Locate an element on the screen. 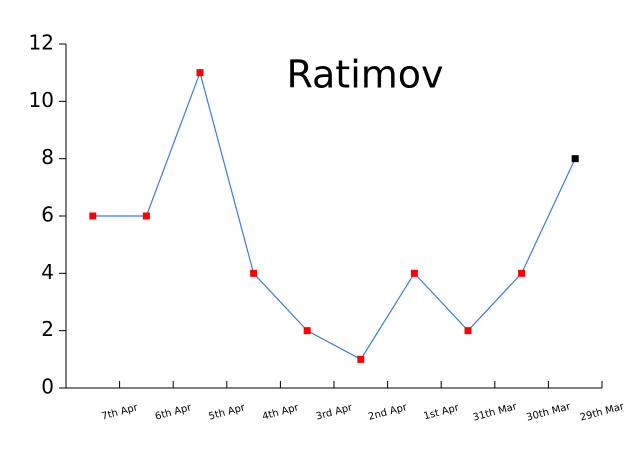 This screenshot has height=458, width=639. x-tick-label: 29th Mar is located at coordinates (602, 412).